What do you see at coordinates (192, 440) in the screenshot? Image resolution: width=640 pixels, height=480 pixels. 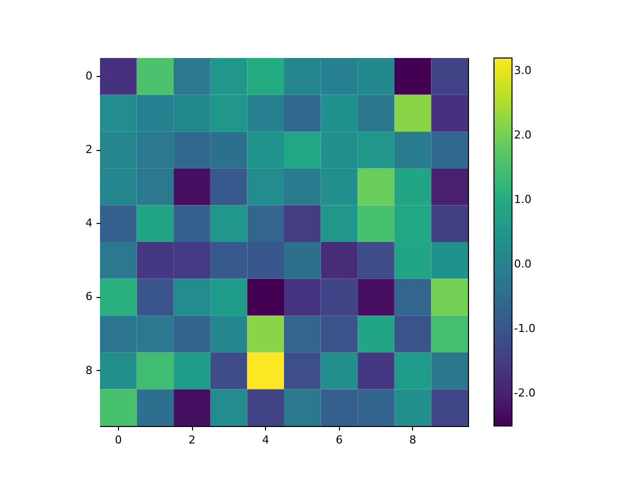 I see `x-tick-label: 2` at bounding box center [192, 440].